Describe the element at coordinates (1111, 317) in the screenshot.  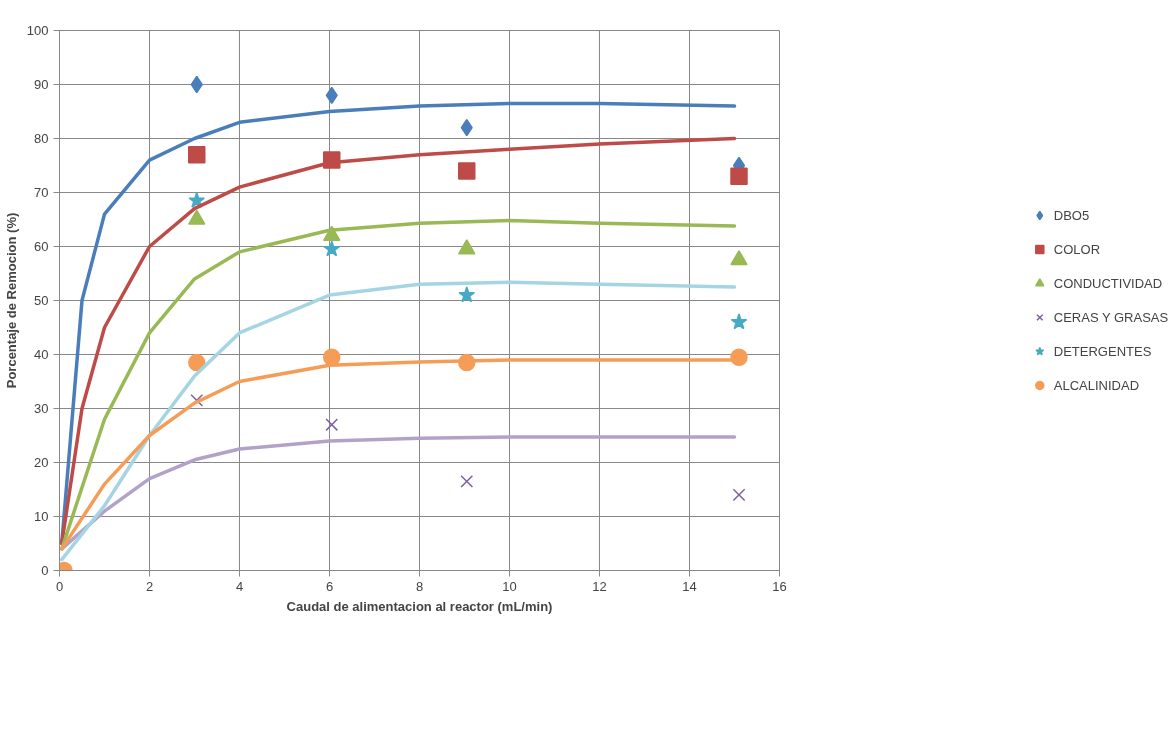
I see `legend-label: CERAS Y GRASAS` at that location.